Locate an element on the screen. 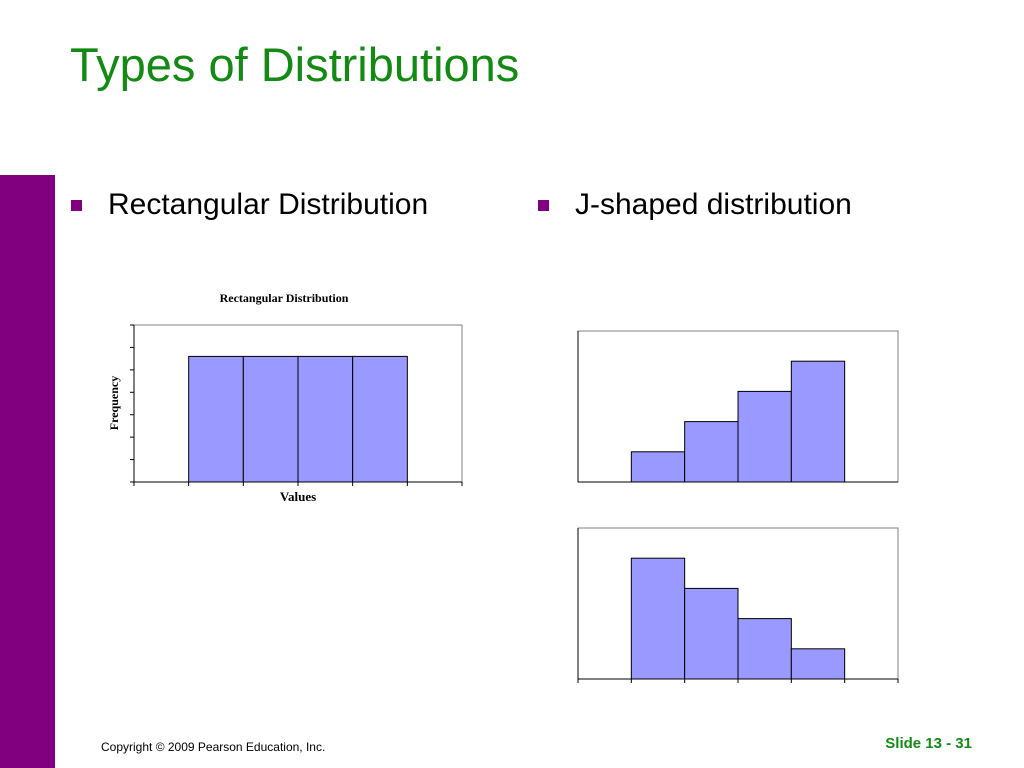 The height and width of the screenshot is (768, 1024). x-axis-label: Values is located at coordinates (298, 496).